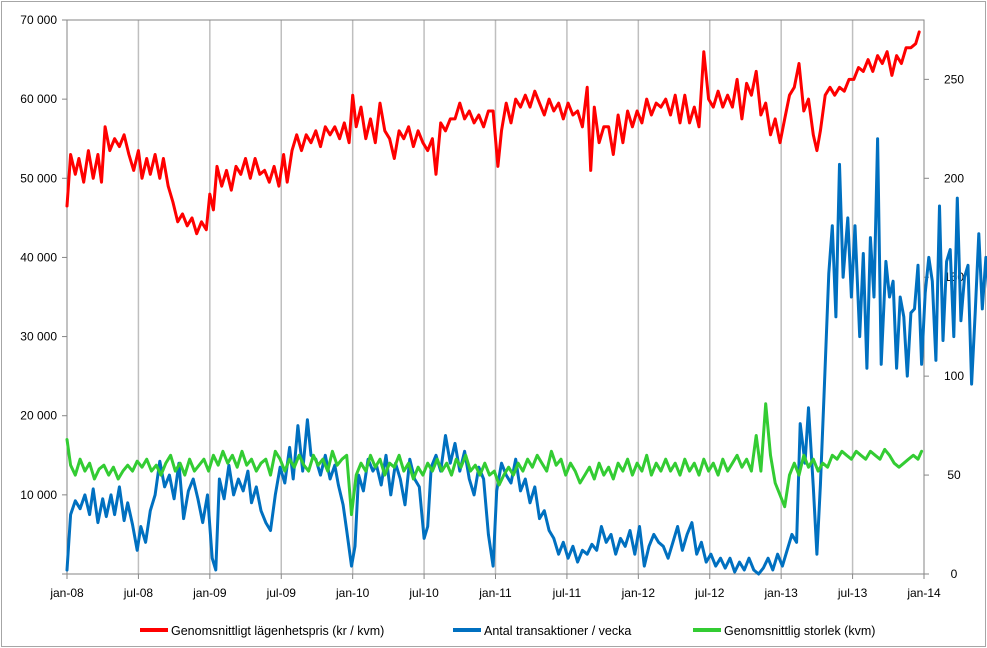 The image size is (987, 648). I want to click on y-left-tick-label: 60 000, so click(38, 99).